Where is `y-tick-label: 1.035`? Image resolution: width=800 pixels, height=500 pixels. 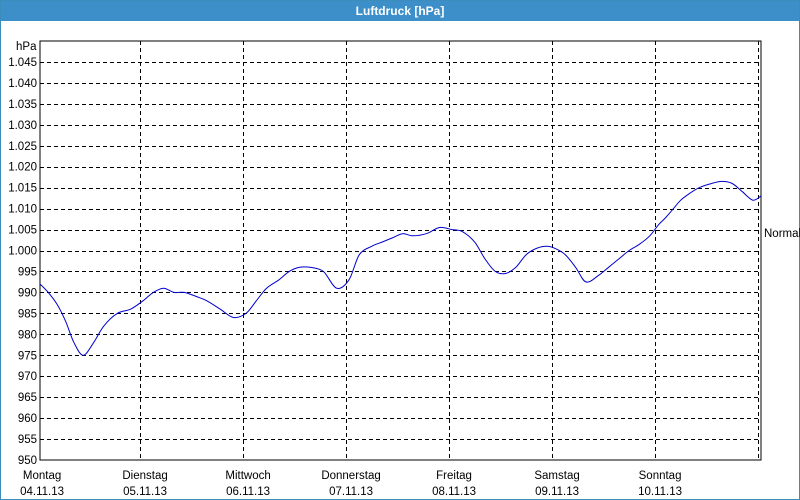
y-tick-label: 1.035 is located at coordinates (22, 105).